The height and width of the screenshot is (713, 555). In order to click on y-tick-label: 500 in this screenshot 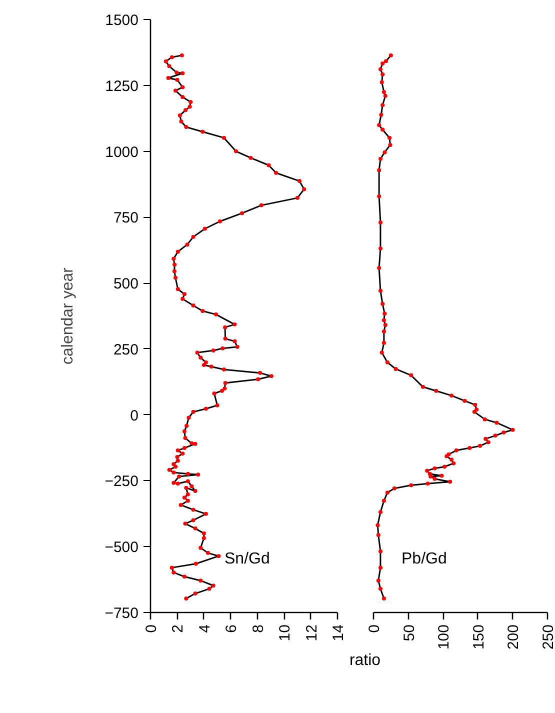, I will do `click(126, 284)`.